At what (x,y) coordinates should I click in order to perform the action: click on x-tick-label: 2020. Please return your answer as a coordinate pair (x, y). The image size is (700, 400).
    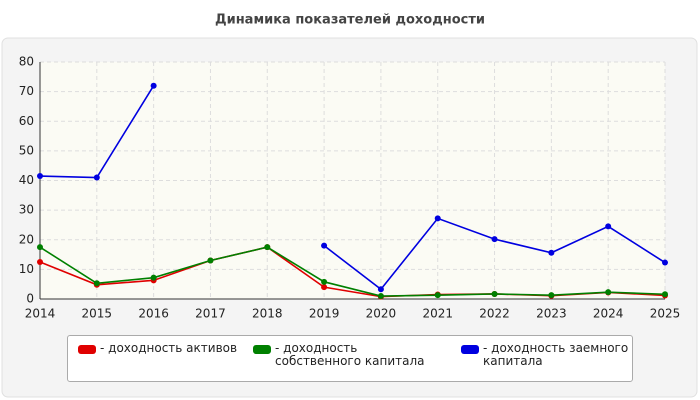
    Looking at the image, I should click on (381, 314).